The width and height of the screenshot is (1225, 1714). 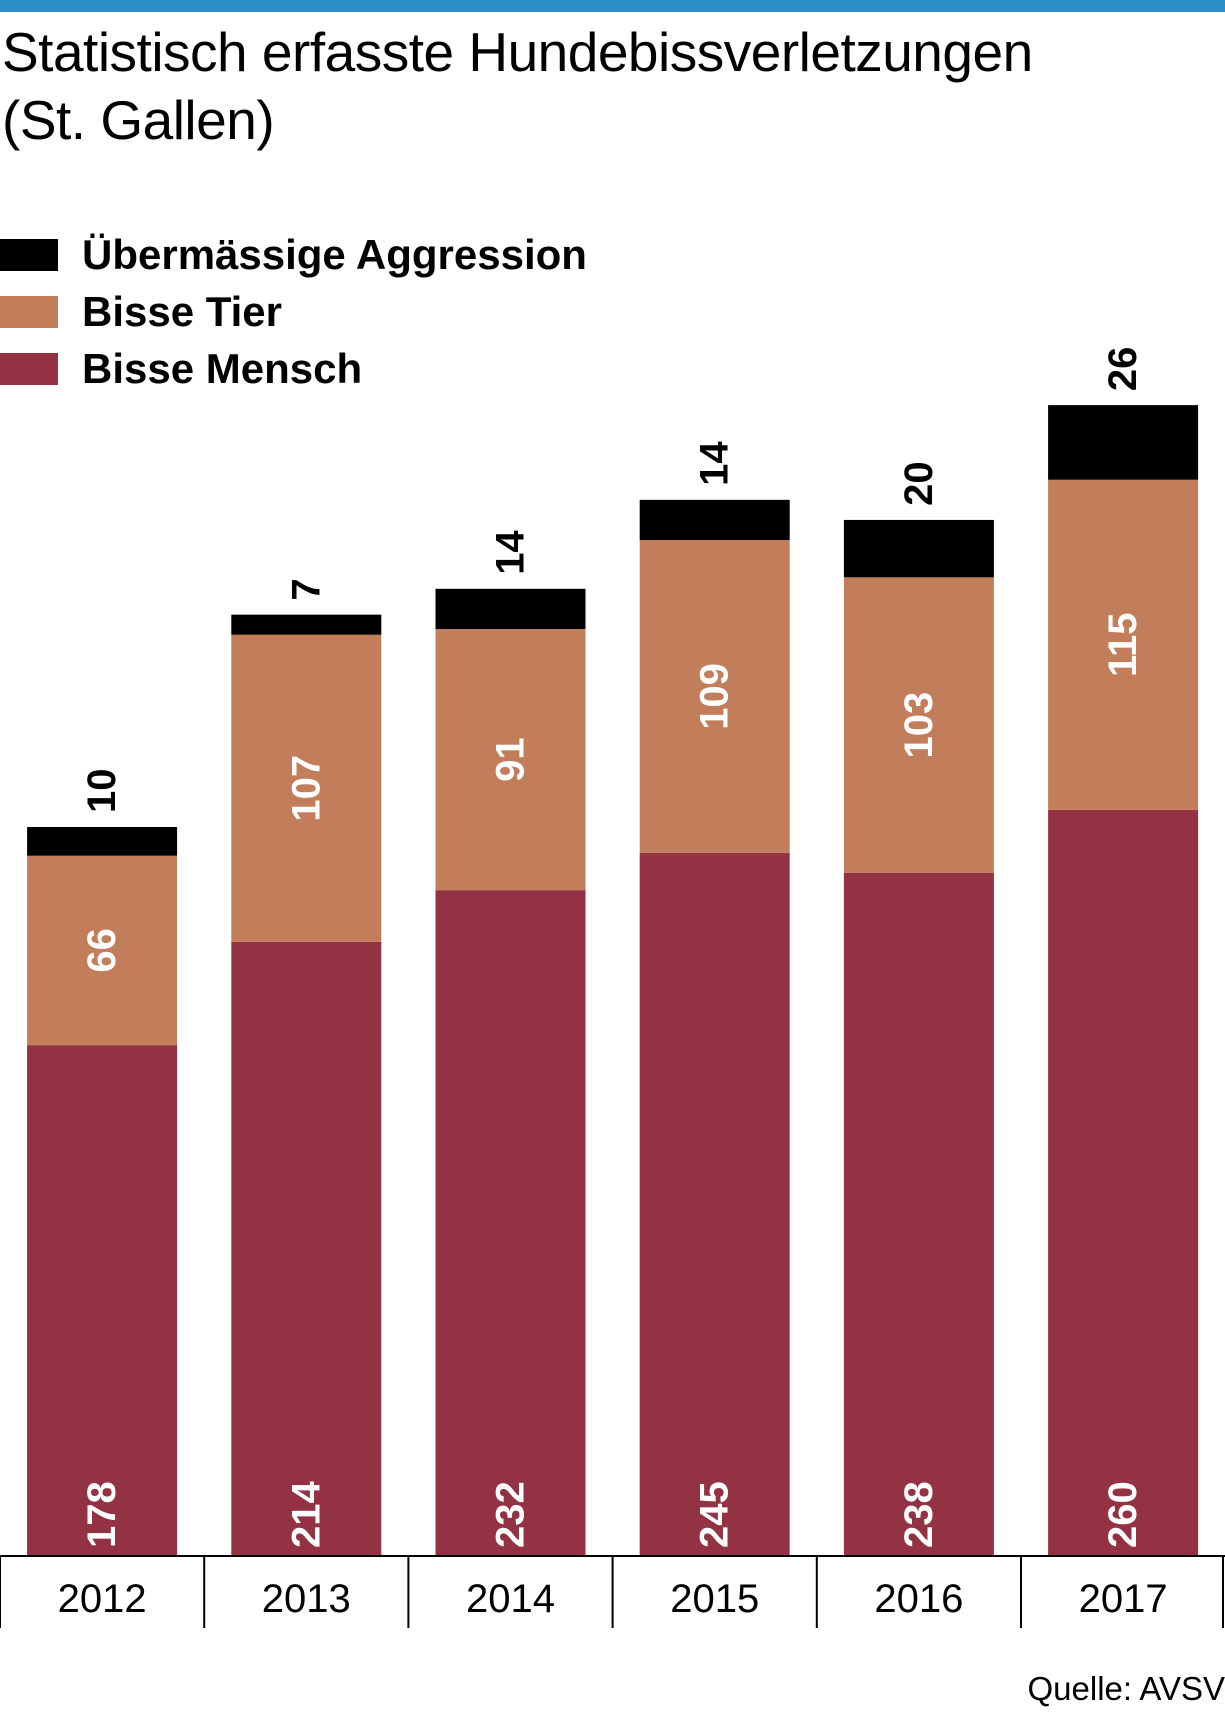 I want to click on bar-tier-2012, so click(x=102, y=950).